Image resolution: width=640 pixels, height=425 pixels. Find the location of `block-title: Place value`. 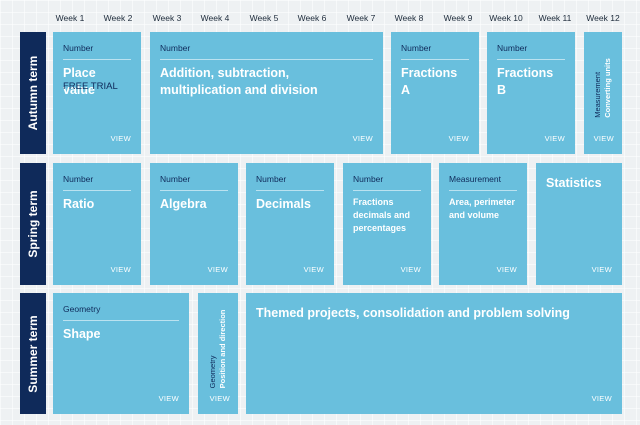

block-title: Place value is located at coordinates (79, 81).